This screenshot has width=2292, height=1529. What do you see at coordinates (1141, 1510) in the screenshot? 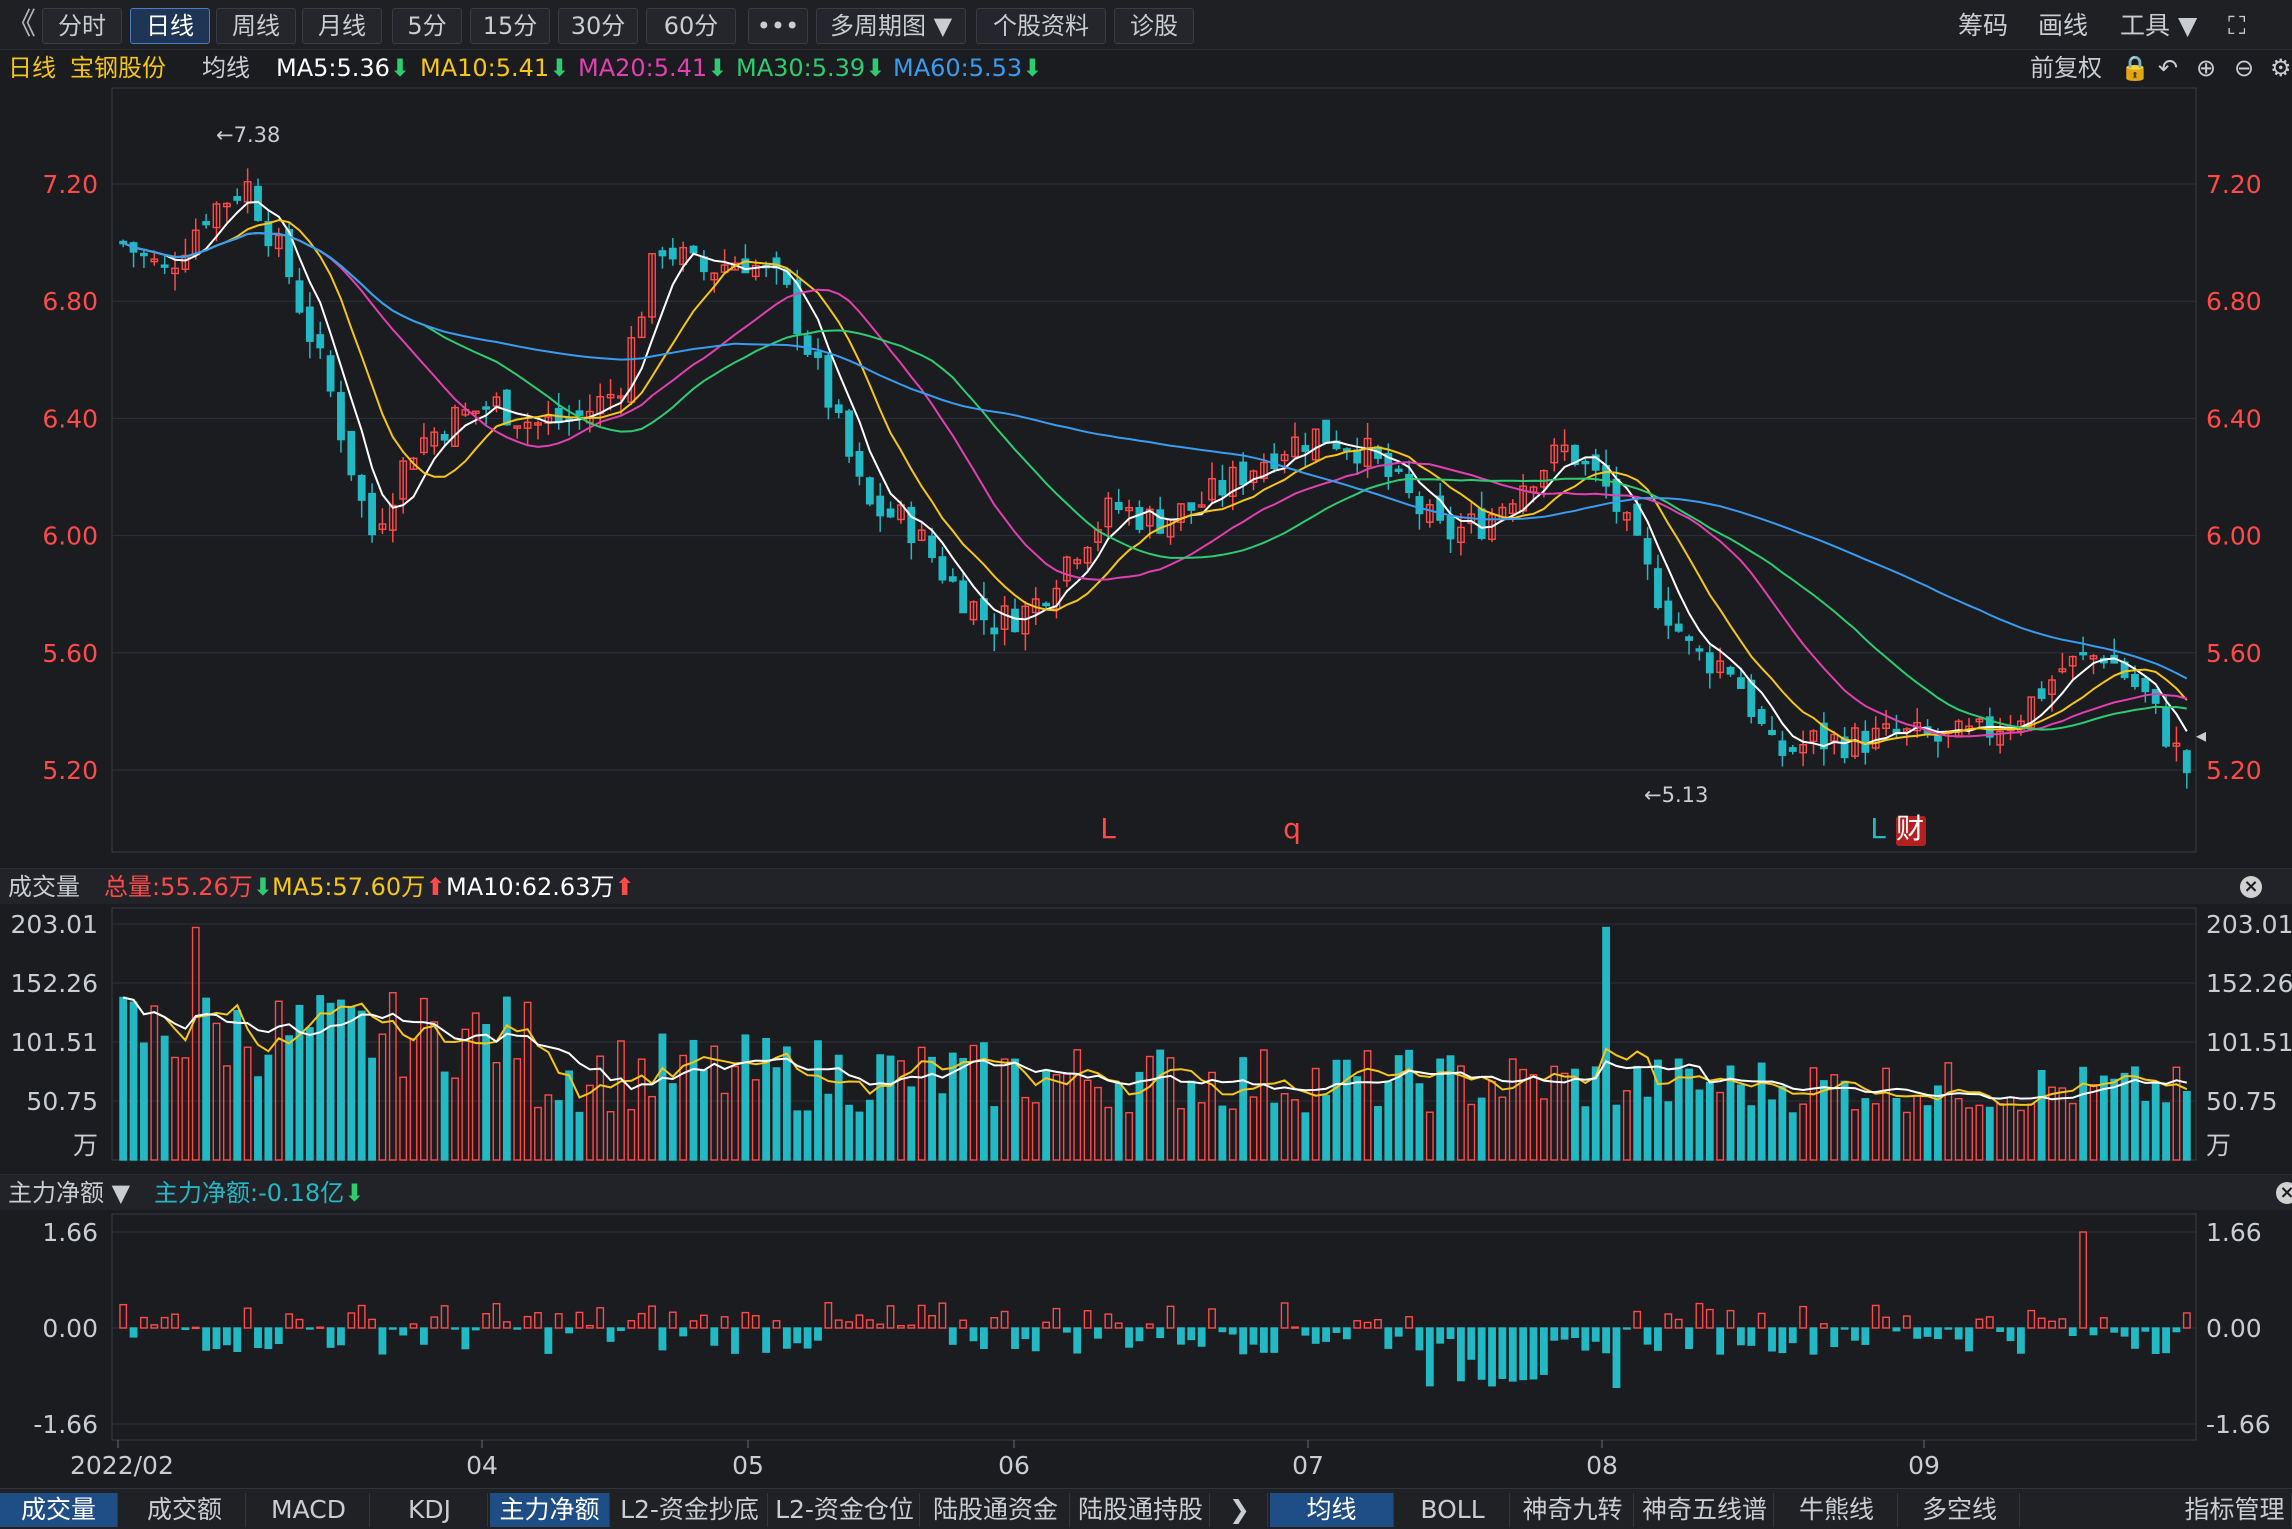
I see `tab-hk-holdings: 陆股通持股` at bounding box center [1141, 1510].